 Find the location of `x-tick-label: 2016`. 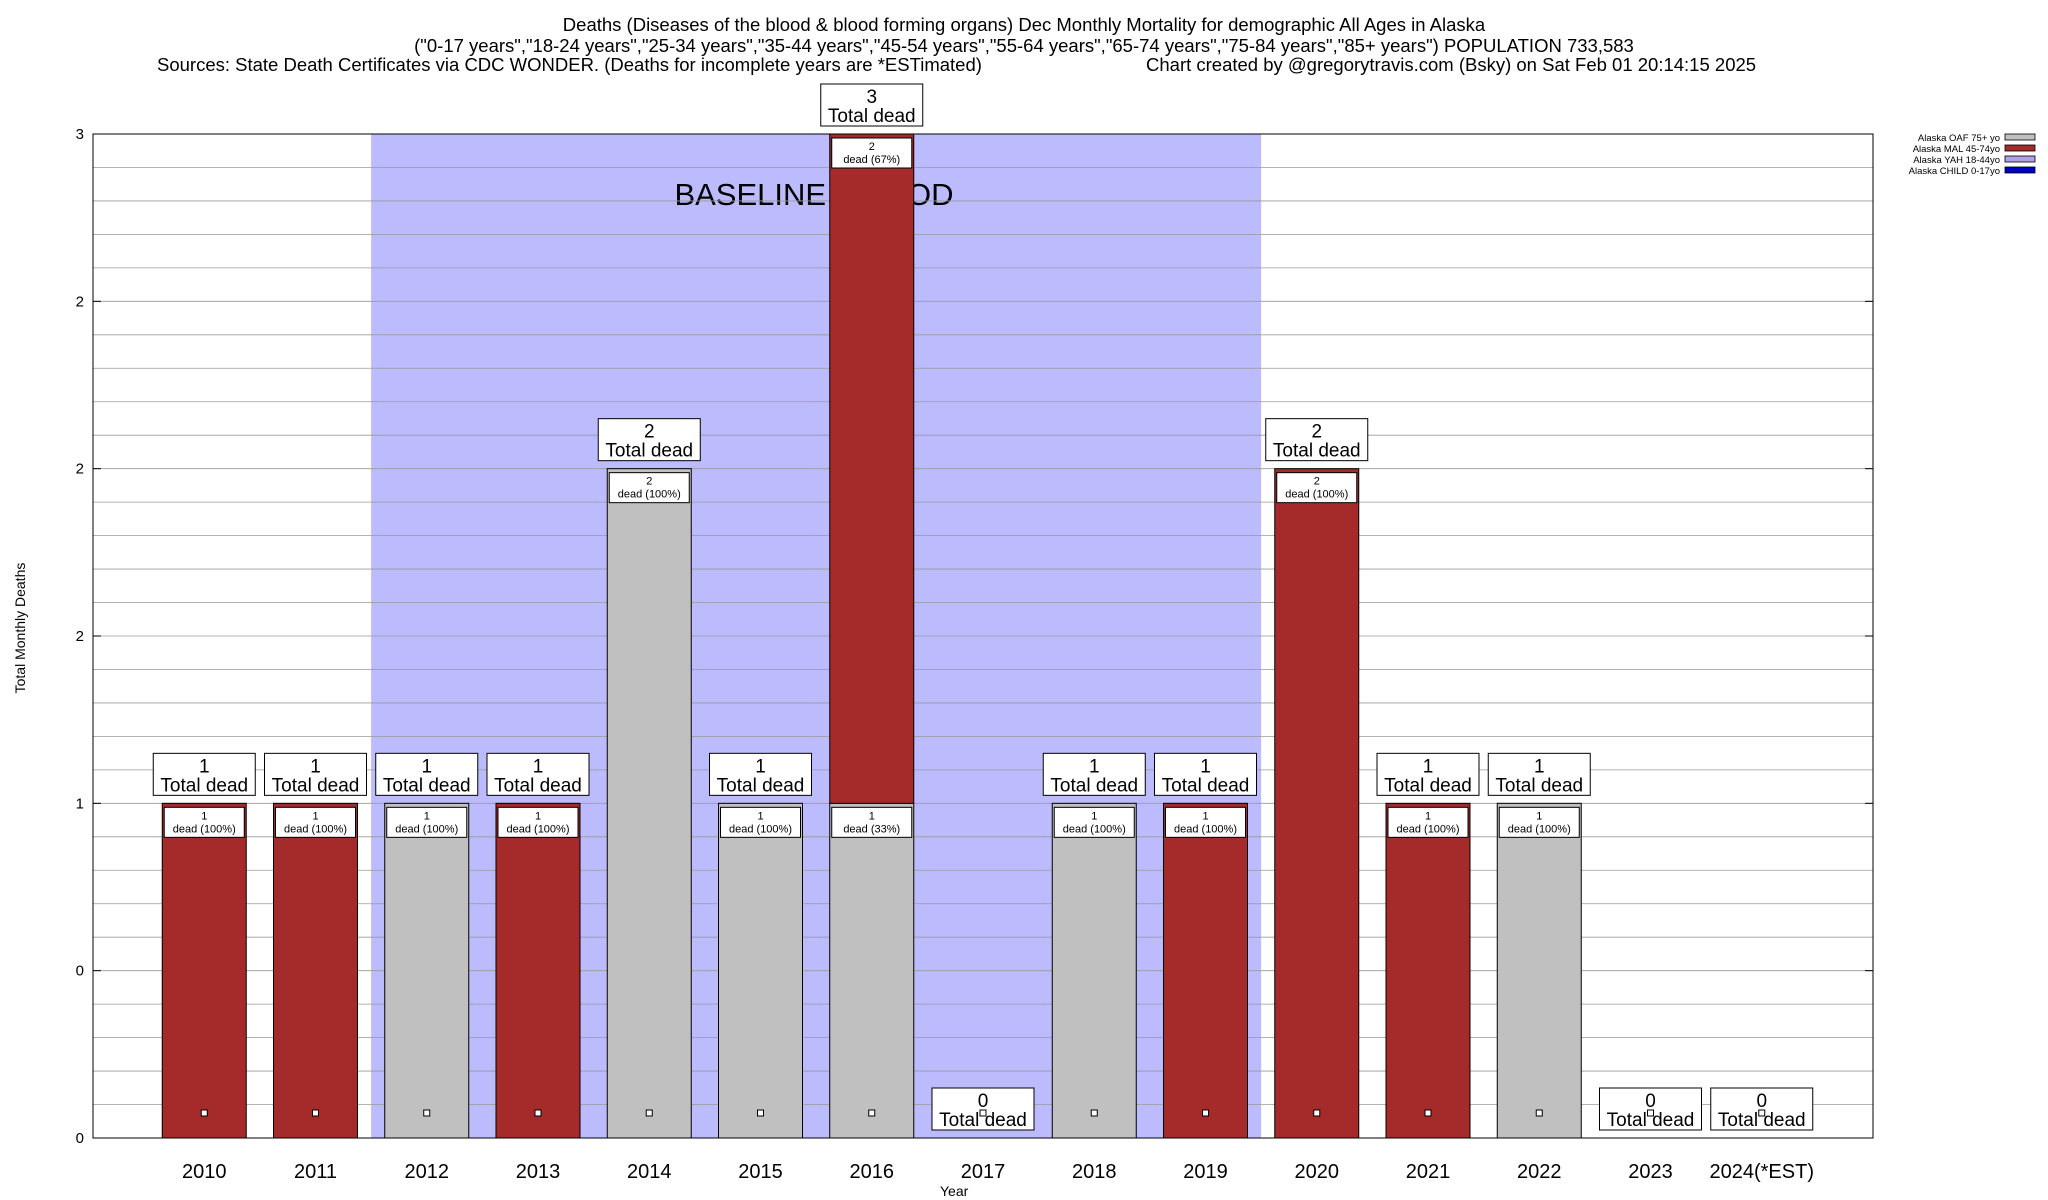

x-tick-label: 2016 is located at coordinates (872, 1172).